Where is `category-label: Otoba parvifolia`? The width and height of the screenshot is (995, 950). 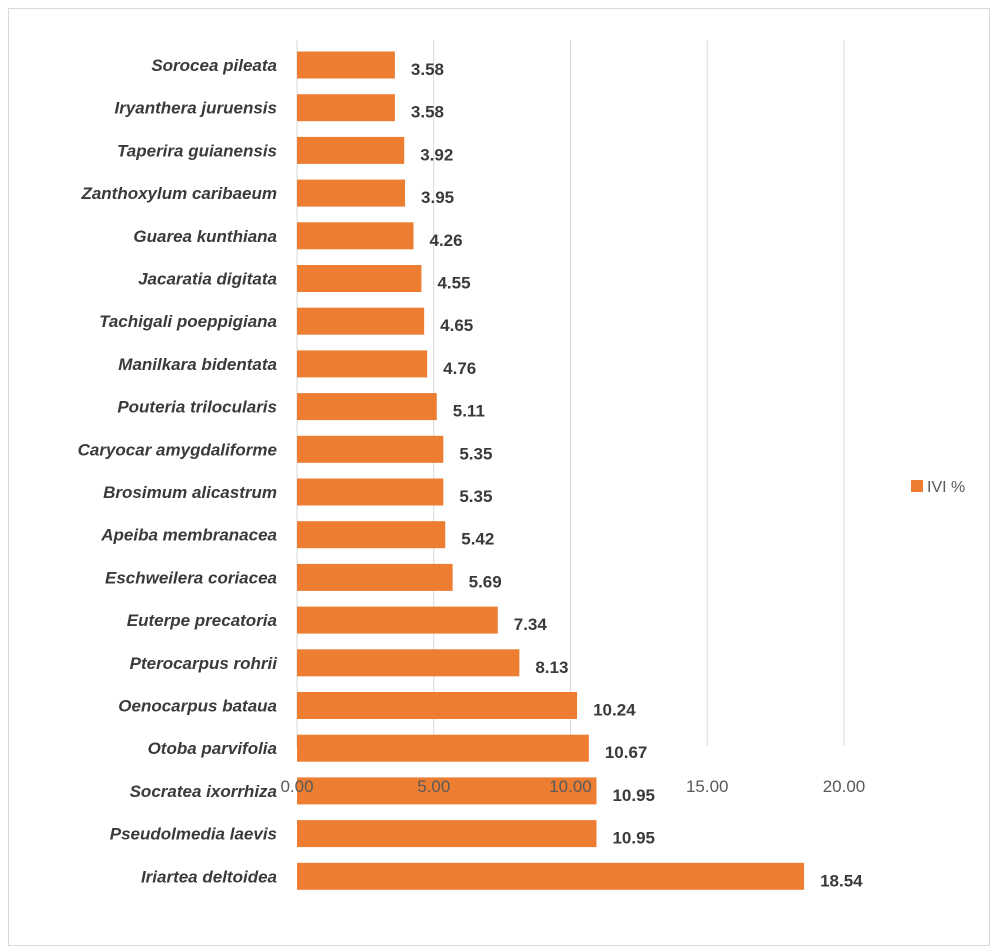
category-label: Otoba parvifolia is located at coordinates (212, 748).